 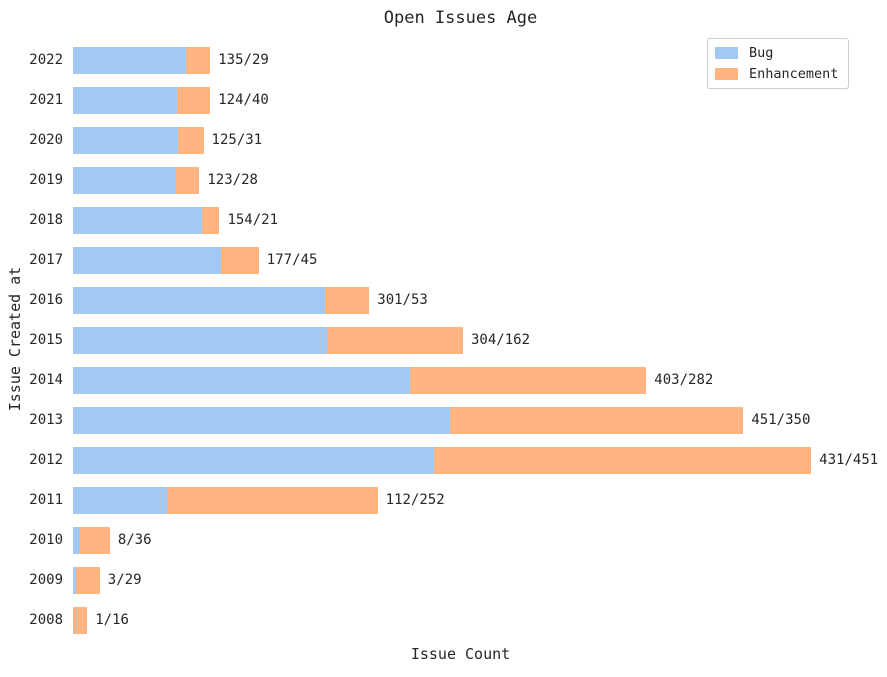 What do you see at coordinates (232, 180) in the screenshot?
I see `bar-value-label: 123/28` at bounding box center [232, 180].